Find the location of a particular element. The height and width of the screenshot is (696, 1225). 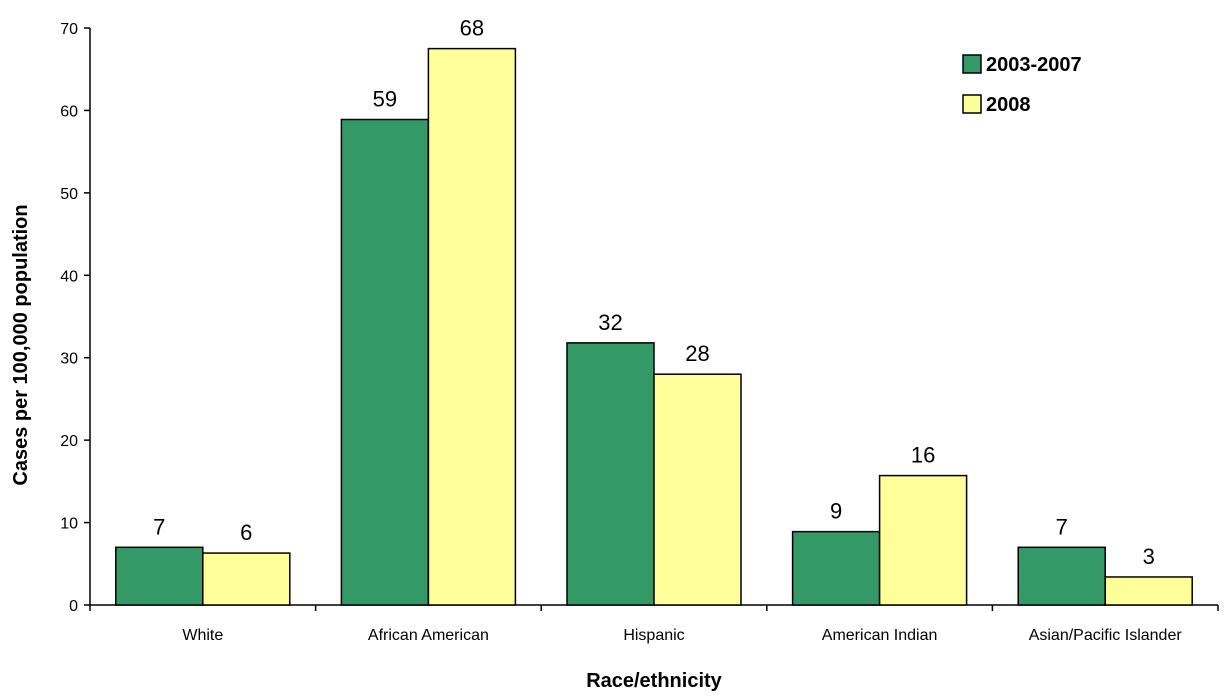

legend-label-2008: 2008 is located at coordinates (1008, 105).